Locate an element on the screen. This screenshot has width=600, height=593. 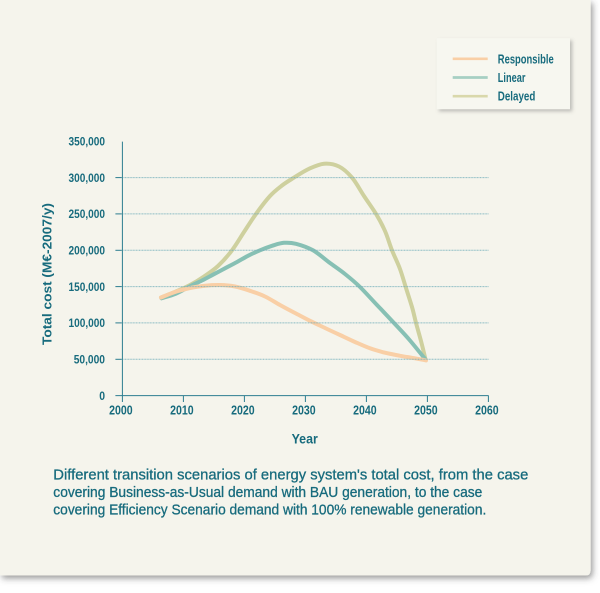
svg-text: 2050 is located at coordinates (426, 410).